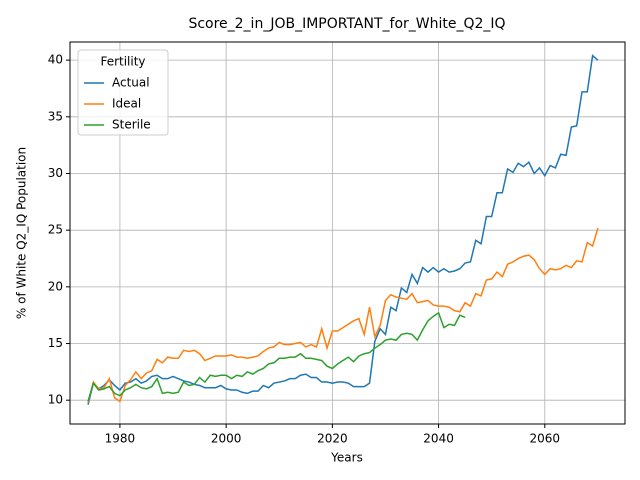 Image resolution: width=640 pixels, height=480 pixels. I want to click on x-tick-label: 2040, so click(438, 439).